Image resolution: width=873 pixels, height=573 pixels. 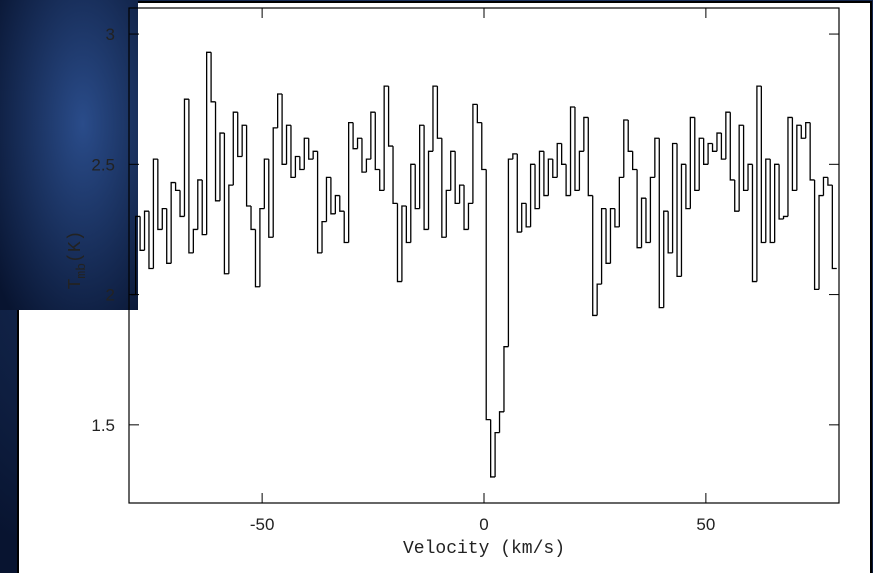 I want to click on background-image, so click(x=69, y=155).